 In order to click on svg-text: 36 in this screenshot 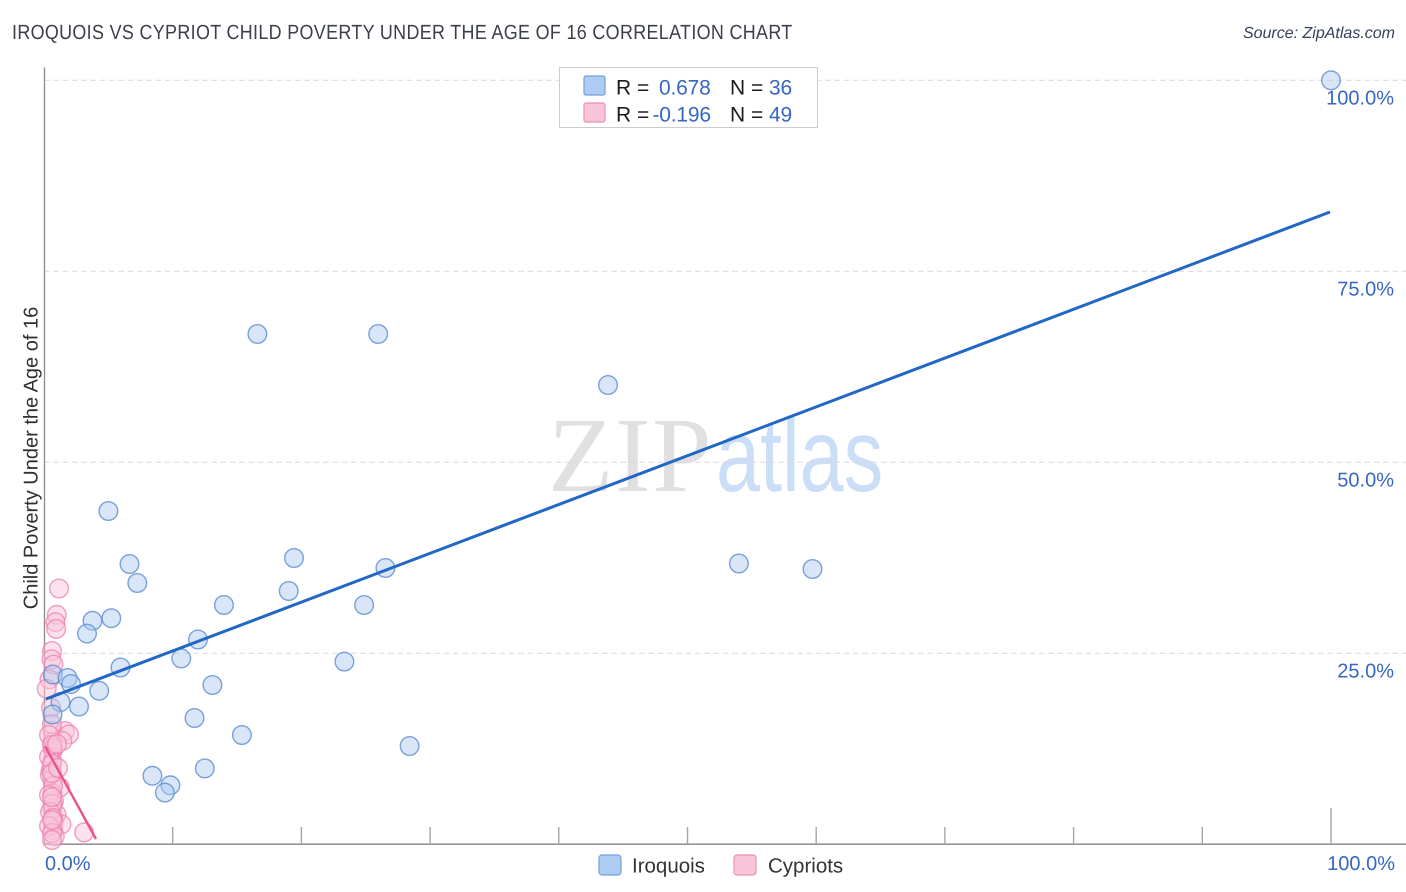, I will do `click(780, 88)`.